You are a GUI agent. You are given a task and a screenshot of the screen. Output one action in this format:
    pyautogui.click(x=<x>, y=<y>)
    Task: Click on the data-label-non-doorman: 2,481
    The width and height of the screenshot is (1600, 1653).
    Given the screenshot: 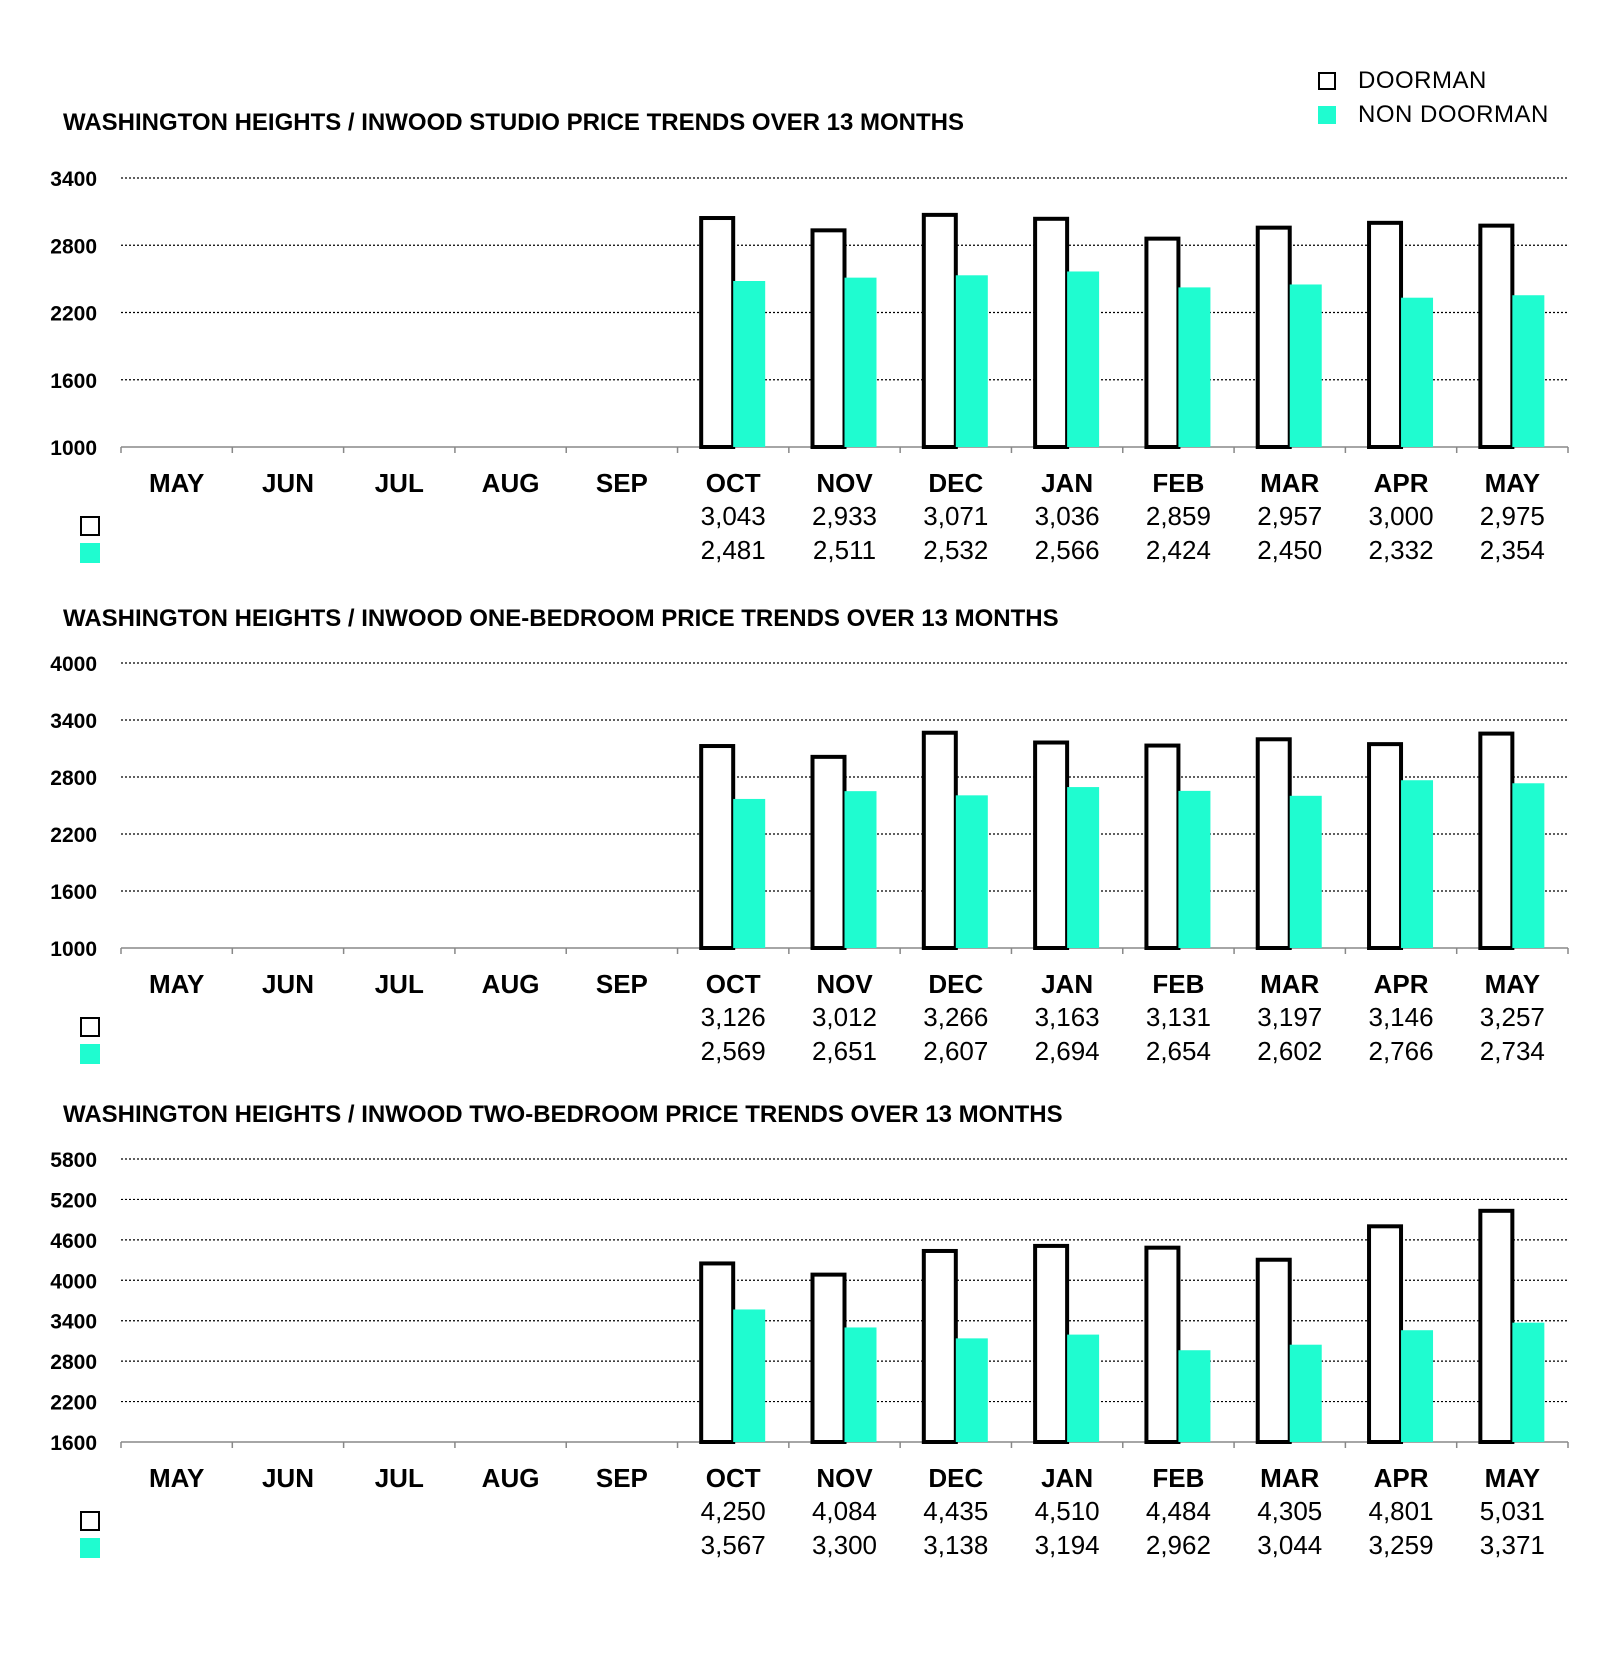 What is the action you would take?
    pyautogui.click(x=733, y=550)
    